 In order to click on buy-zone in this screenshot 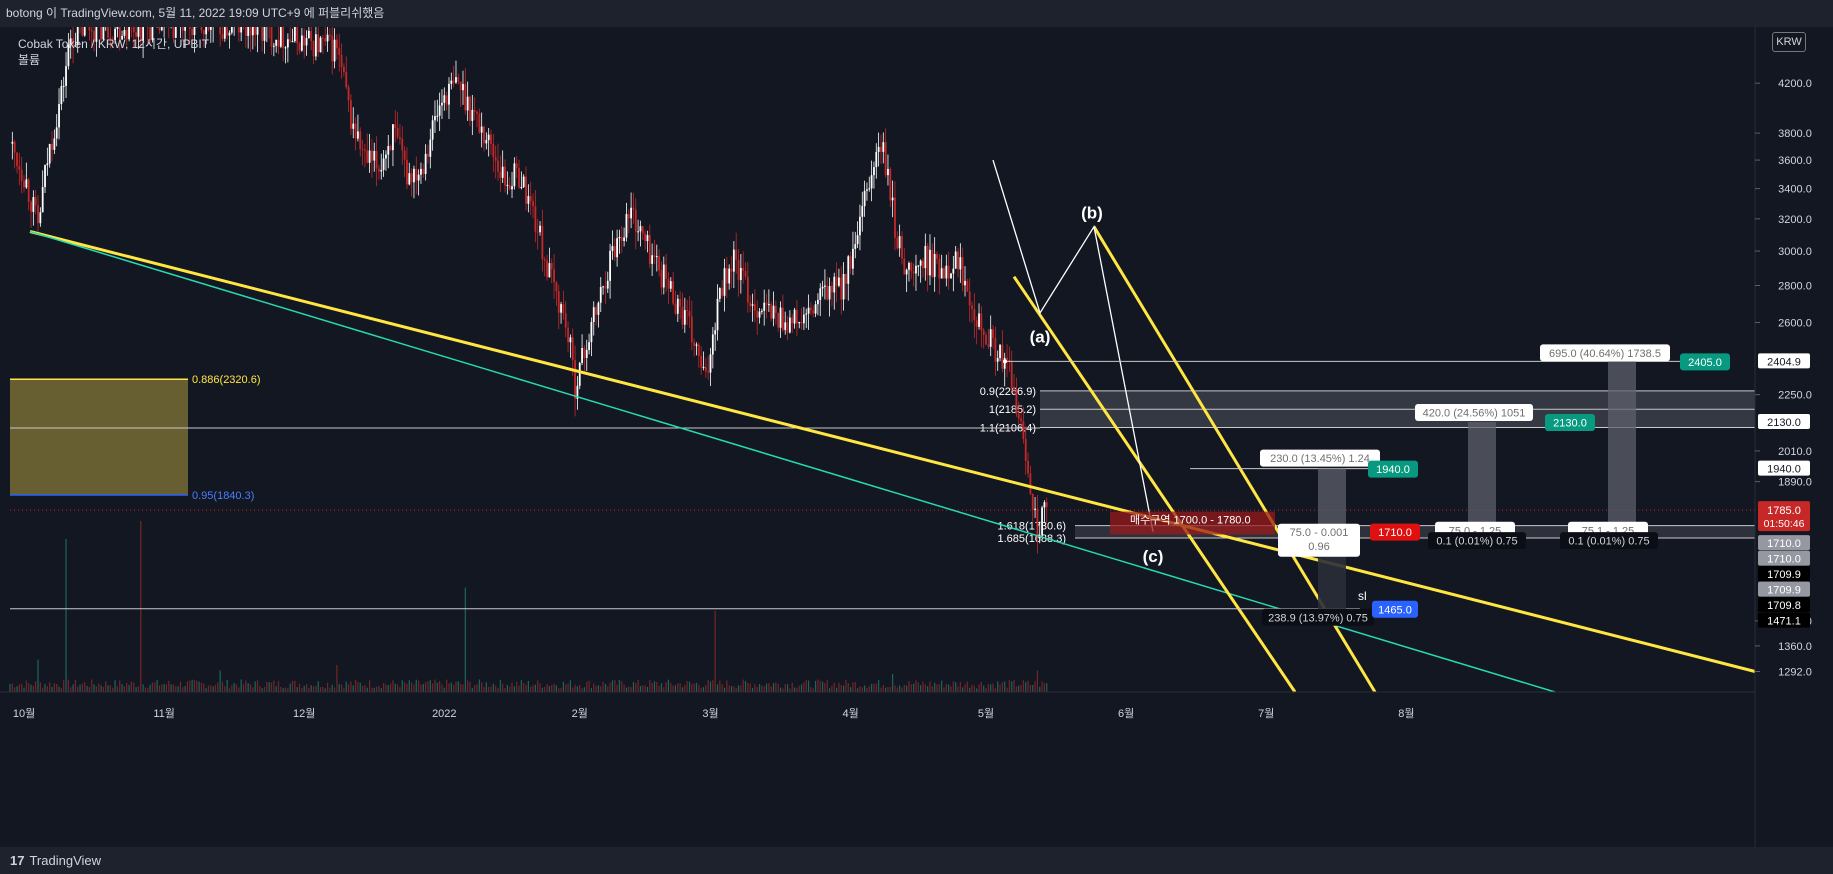, I will do `click(1192, 523)`.